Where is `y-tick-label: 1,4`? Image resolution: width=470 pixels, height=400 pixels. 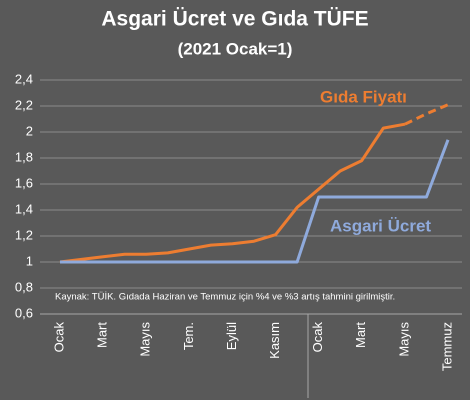 y-tick-label: 1,4 is located at coordinates (24, 208).